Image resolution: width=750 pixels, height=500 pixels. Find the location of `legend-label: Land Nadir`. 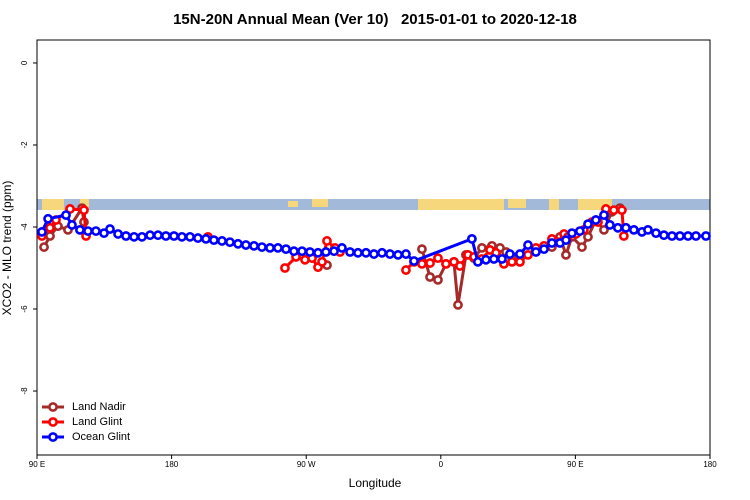

legend-label: Land Nadir is located at coordinates (99, 407).